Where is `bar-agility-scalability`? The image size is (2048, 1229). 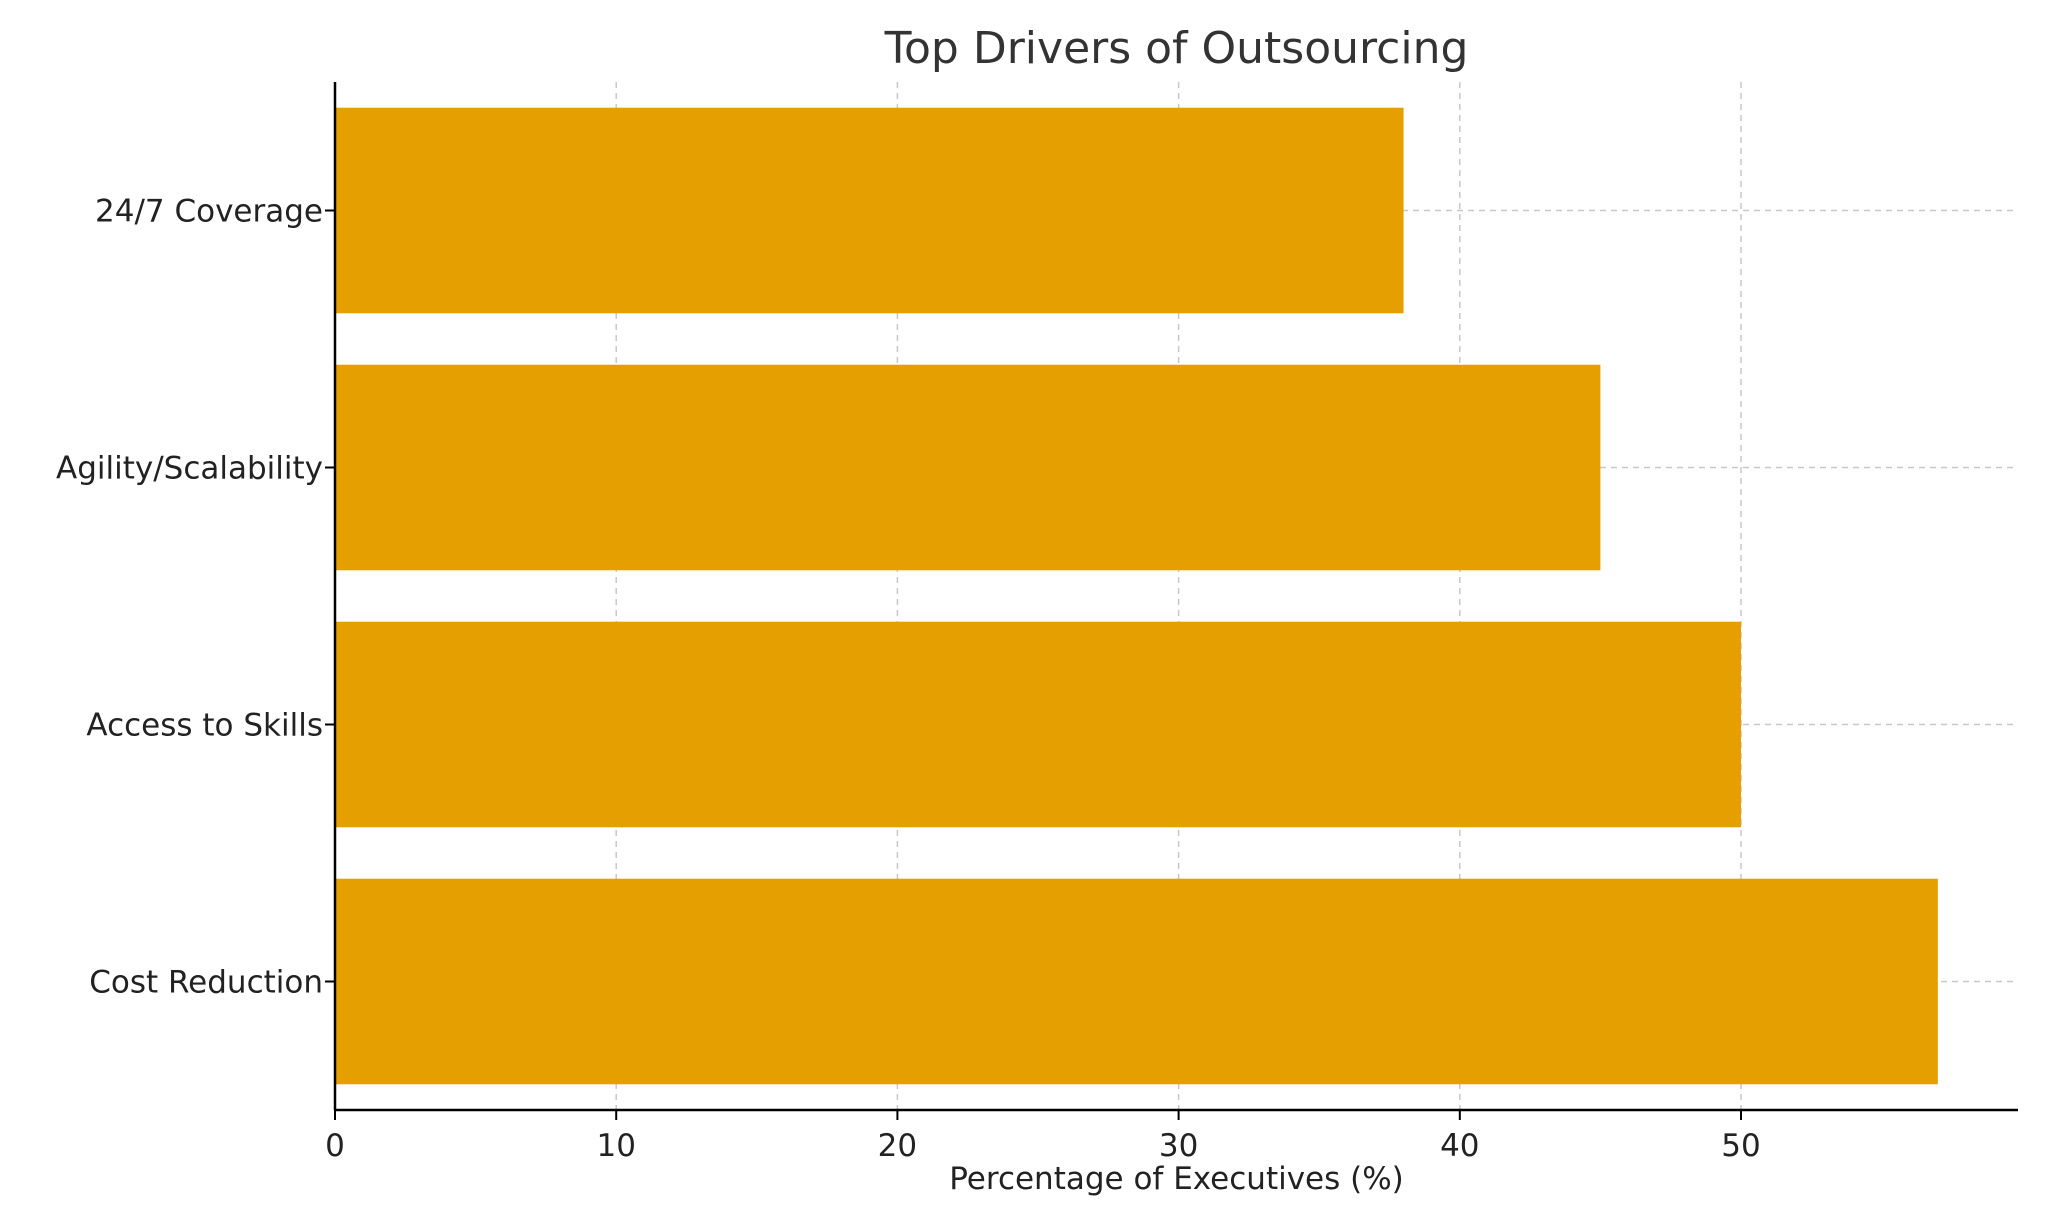
bar-agility-scalability is located at coordinates (968, 467).